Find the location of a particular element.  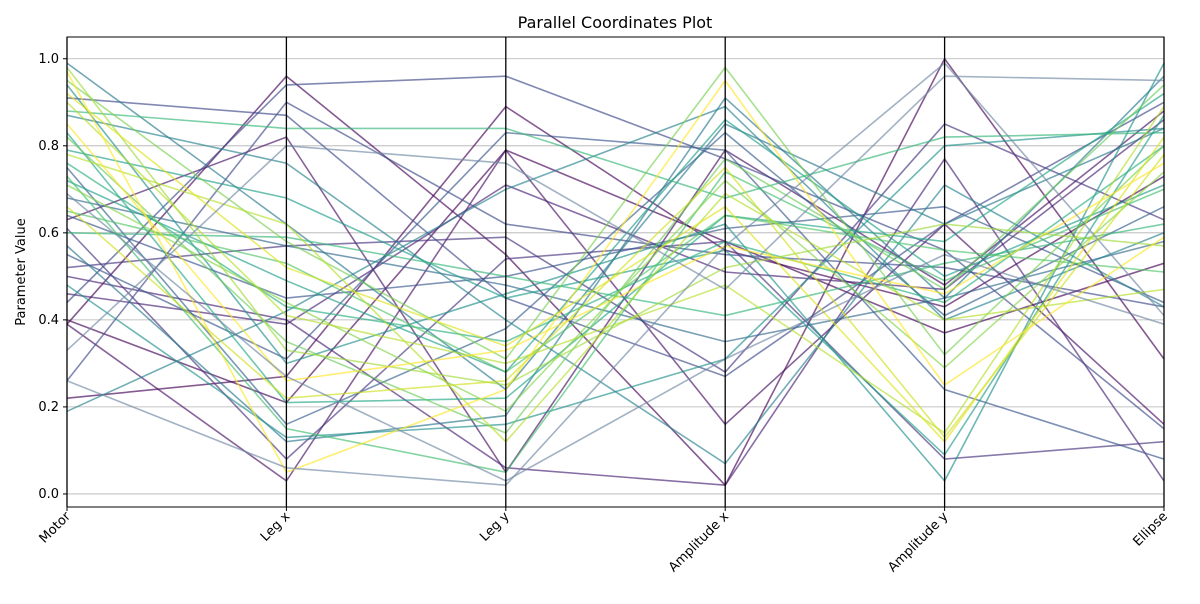

y-tick-label: 1.0 is located at coordinates (48, 59).